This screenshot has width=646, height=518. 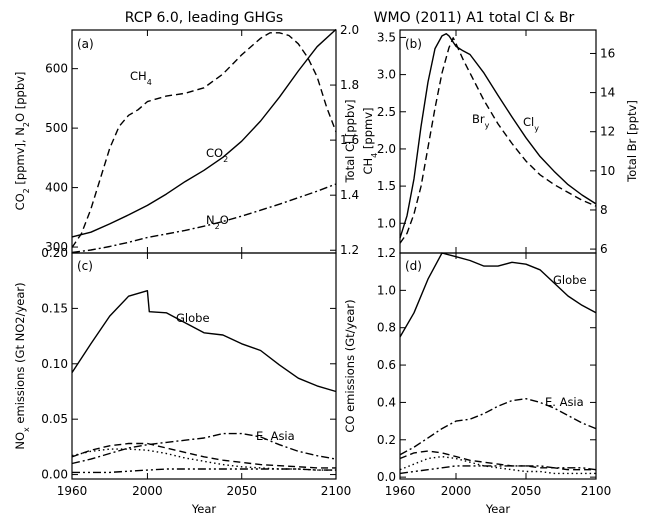 I want to click on y-tick-label: 3.5, so click(x=386, y=37).